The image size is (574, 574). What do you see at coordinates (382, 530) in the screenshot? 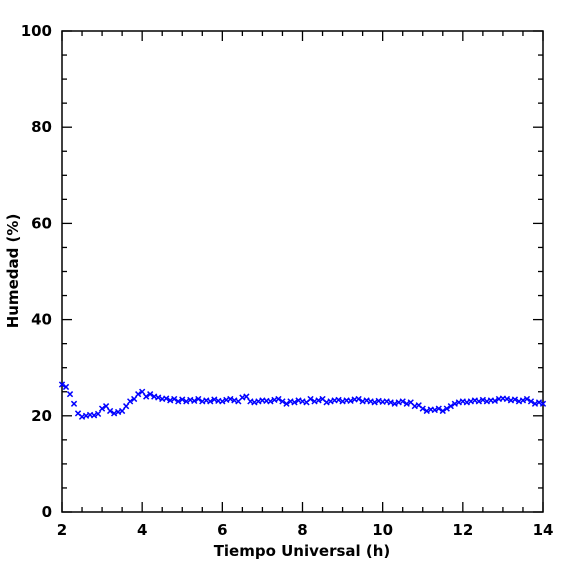
I see `x-tick-label: 10` at bounding box center [382, 530].